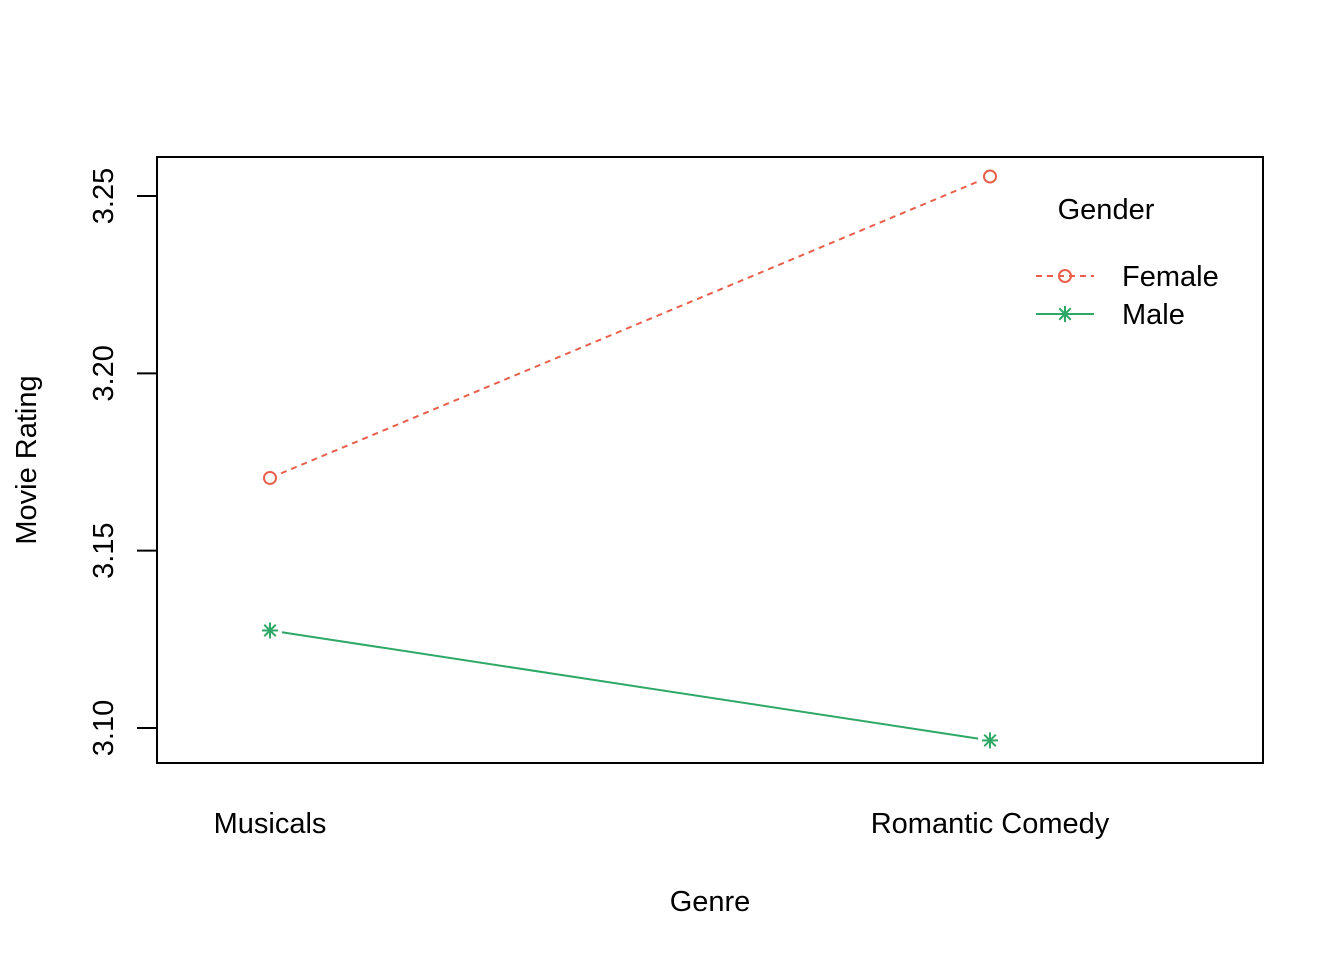 This screenshot has width=1344, height=960. Describe the element at coordinates (27, 459) in the screenshot. I see `y-axis-label: Movie Rating` at that location.